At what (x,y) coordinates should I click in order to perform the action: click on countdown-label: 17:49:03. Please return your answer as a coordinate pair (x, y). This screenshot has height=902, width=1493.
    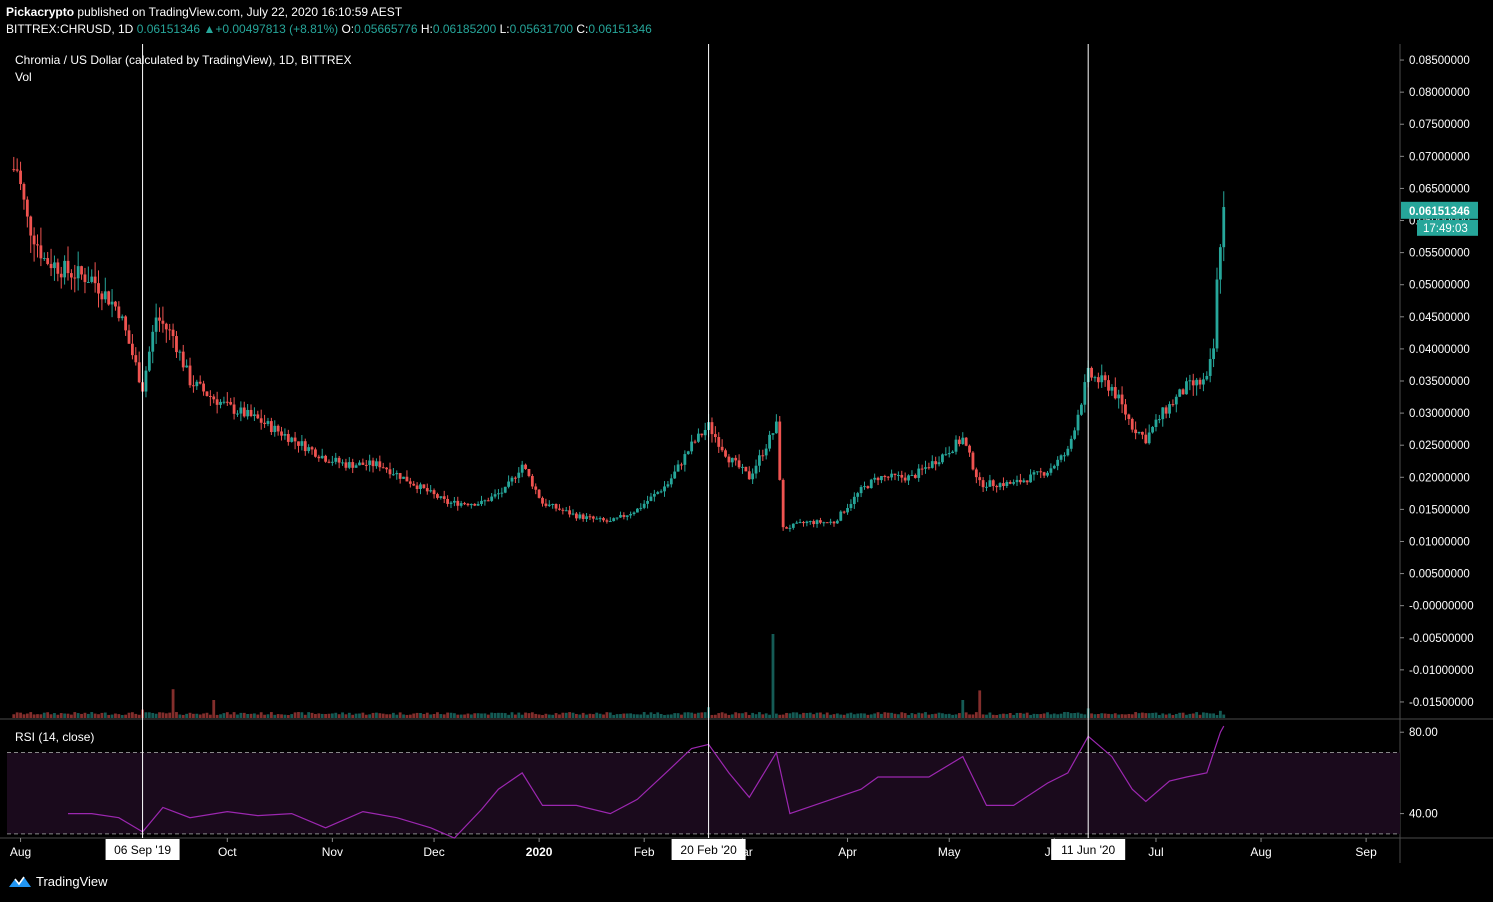
    Looking at the image, I should click on (1445, 229).